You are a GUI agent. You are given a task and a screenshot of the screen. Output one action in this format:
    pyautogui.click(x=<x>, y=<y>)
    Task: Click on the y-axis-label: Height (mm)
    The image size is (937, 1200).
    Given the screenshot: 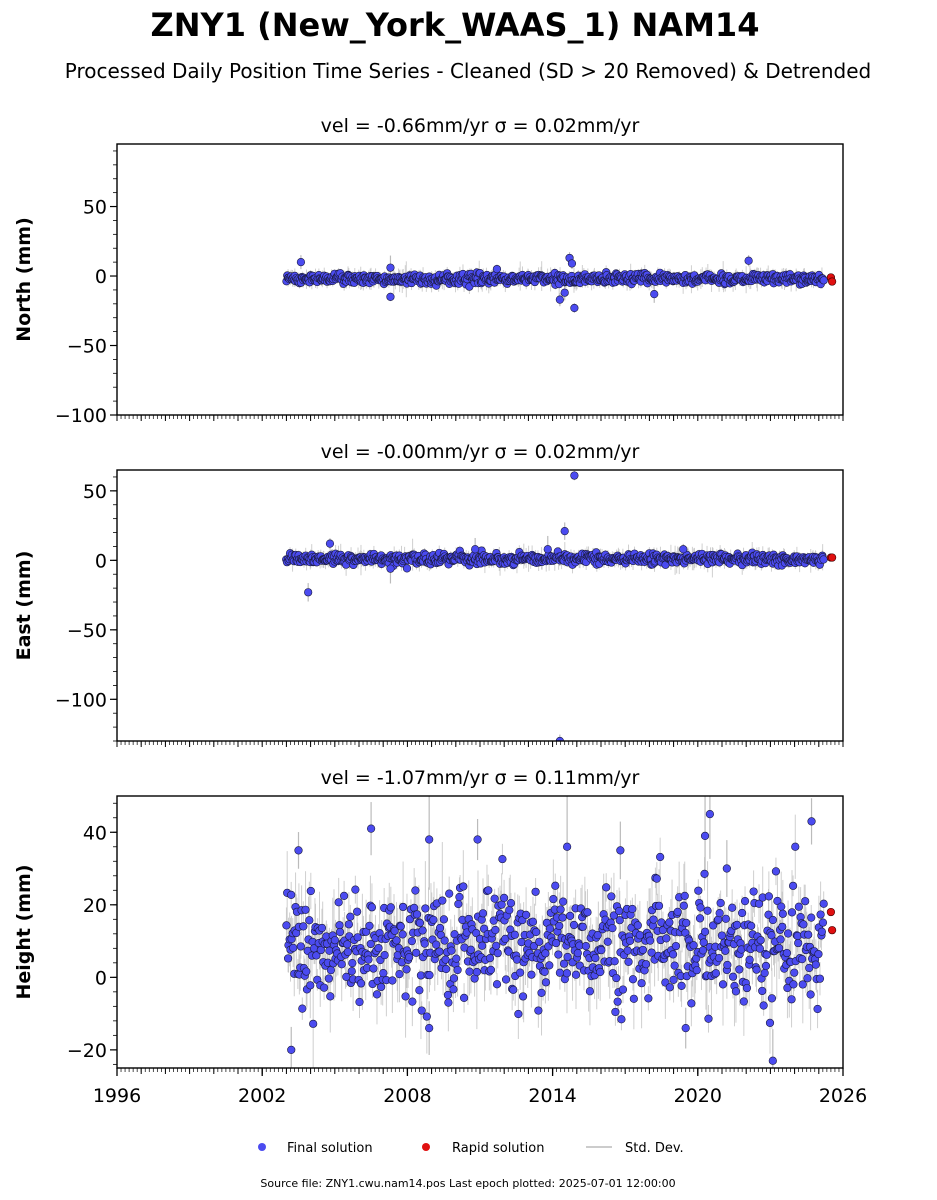 What is the action you would take?
    pyautogui.click(x=24, y=931)
    